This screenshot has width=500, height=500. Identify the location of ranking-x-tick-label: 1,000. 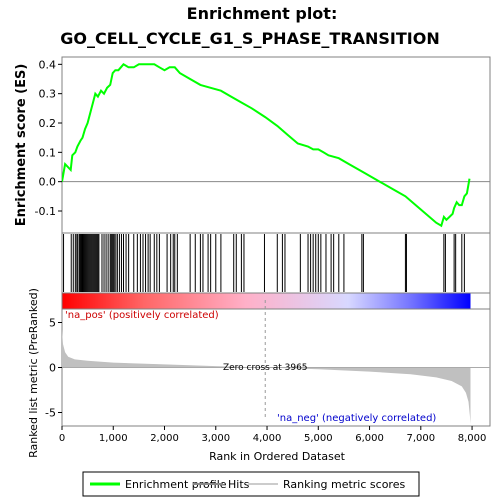
(113, 438).